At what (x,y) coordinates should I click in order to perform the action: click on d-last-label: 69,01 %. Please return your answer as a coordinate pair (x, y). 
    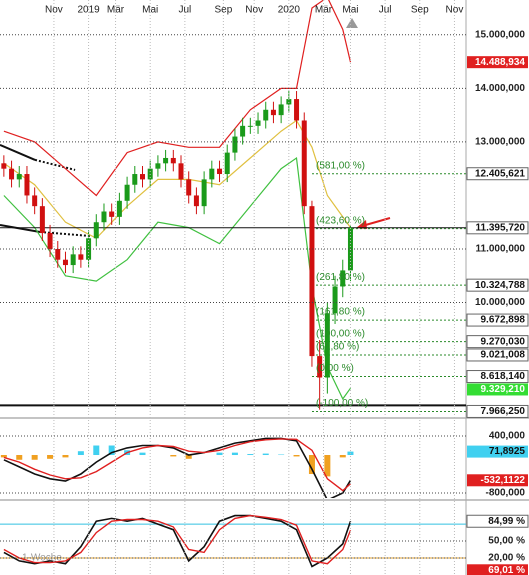
    Looking at the image, I should click on (506, 570).